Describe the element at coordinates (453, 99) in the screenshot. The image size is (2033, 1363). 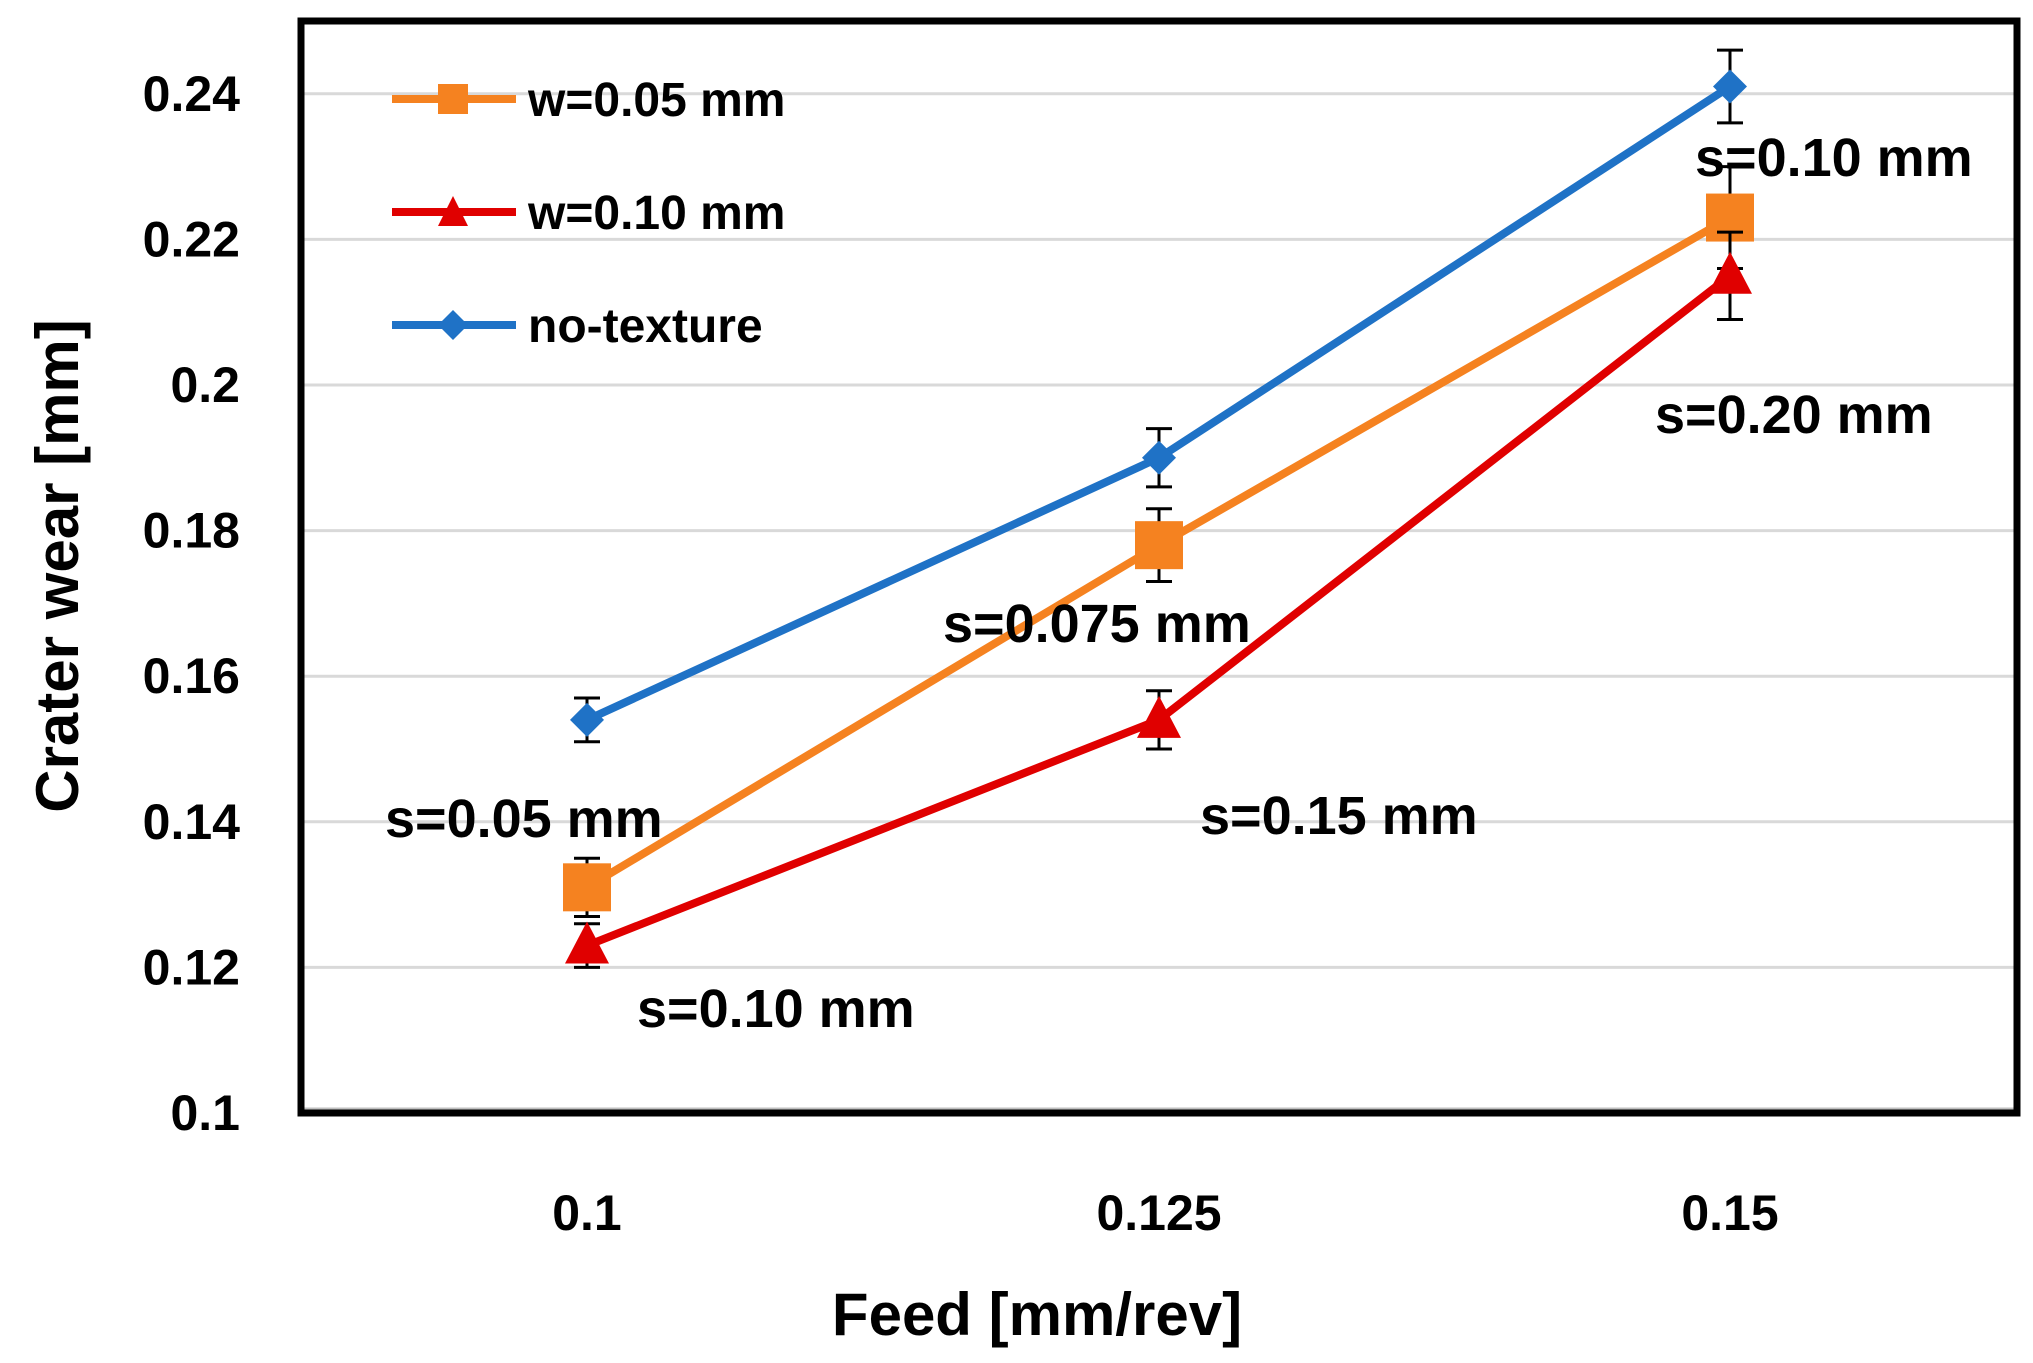
I see `legend-marker-w005` at that location.